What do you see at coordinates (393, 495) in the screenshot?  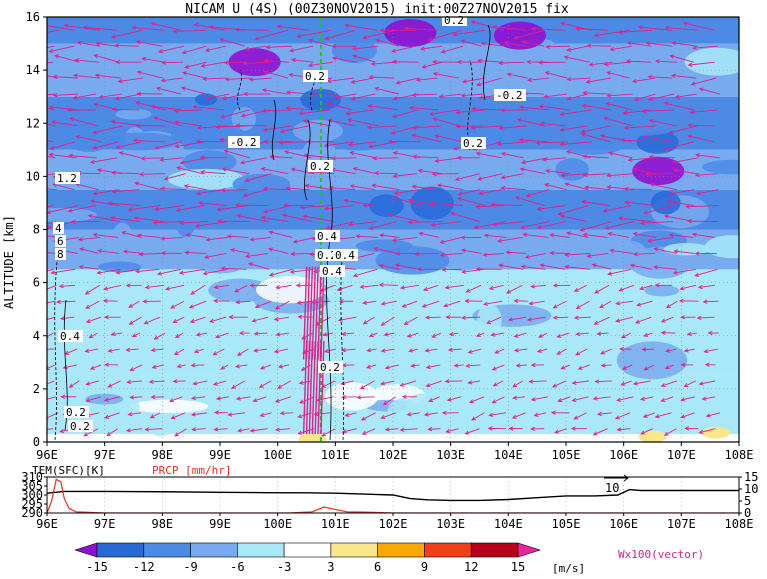 I see `tem-line` at bounding box center [393, 495].